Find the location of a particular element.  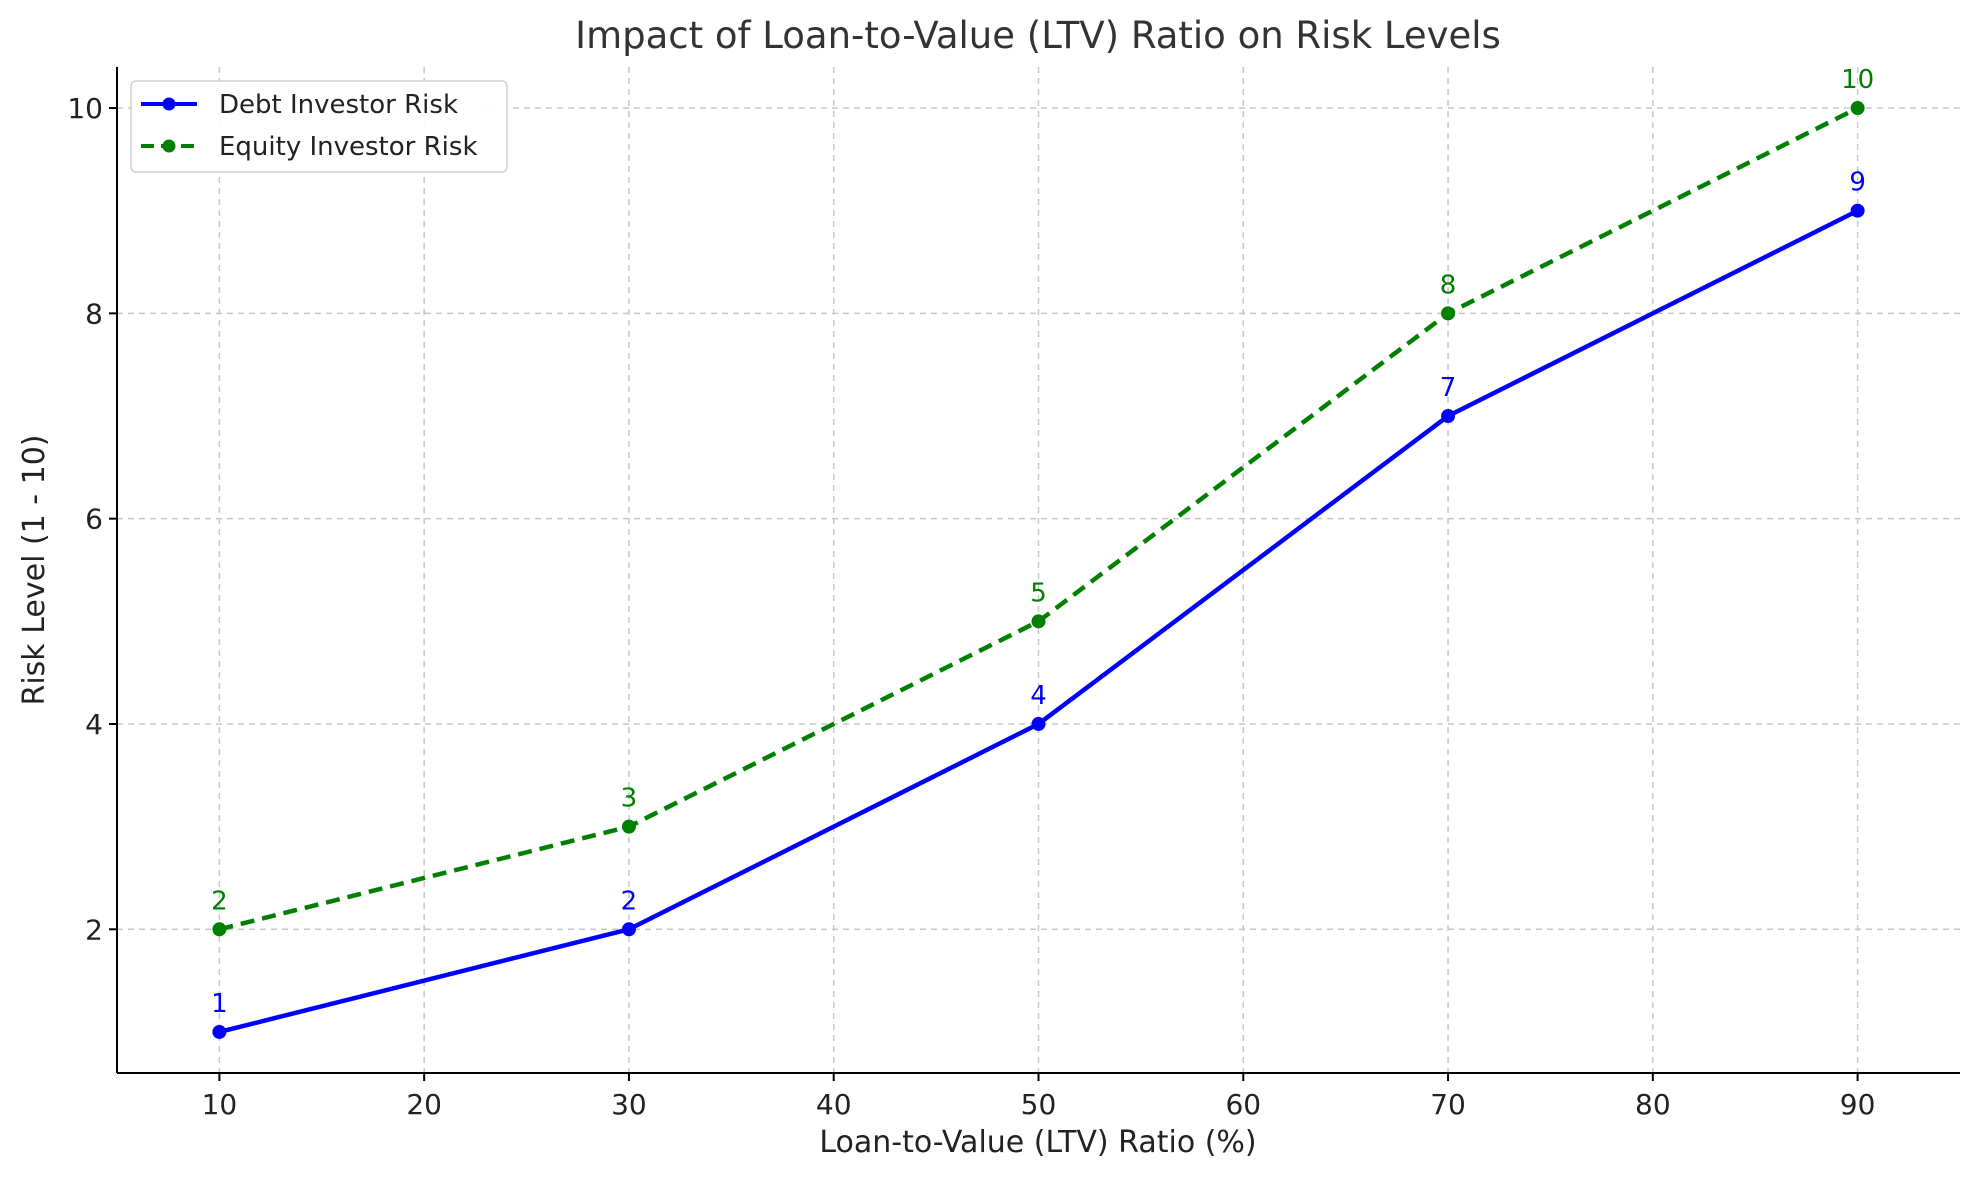

legend-label-equity: Equity Investor Risk is located at coordinates (348, 147).